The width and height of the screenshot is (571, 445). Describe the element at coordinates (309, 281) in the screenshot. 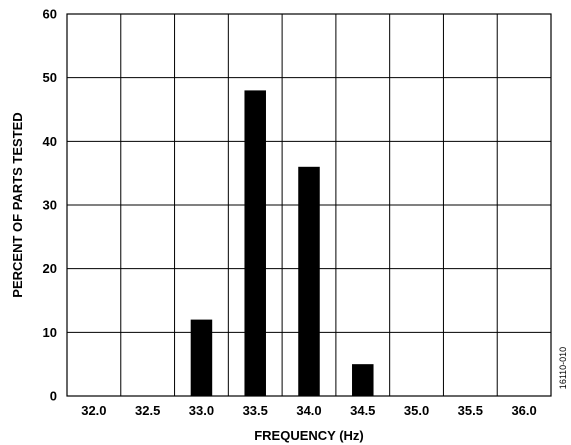

I see `bar-34.0` at that location.